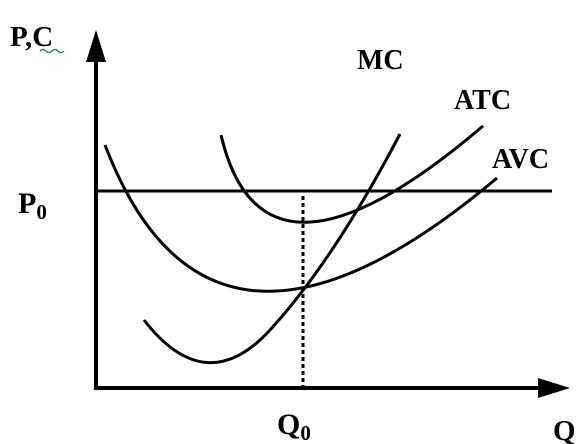 This screenshot has height=444, width=584. Describe the element at coordinates (482, 100) in the screenshot. I see `atc-label: ATC` at that location.